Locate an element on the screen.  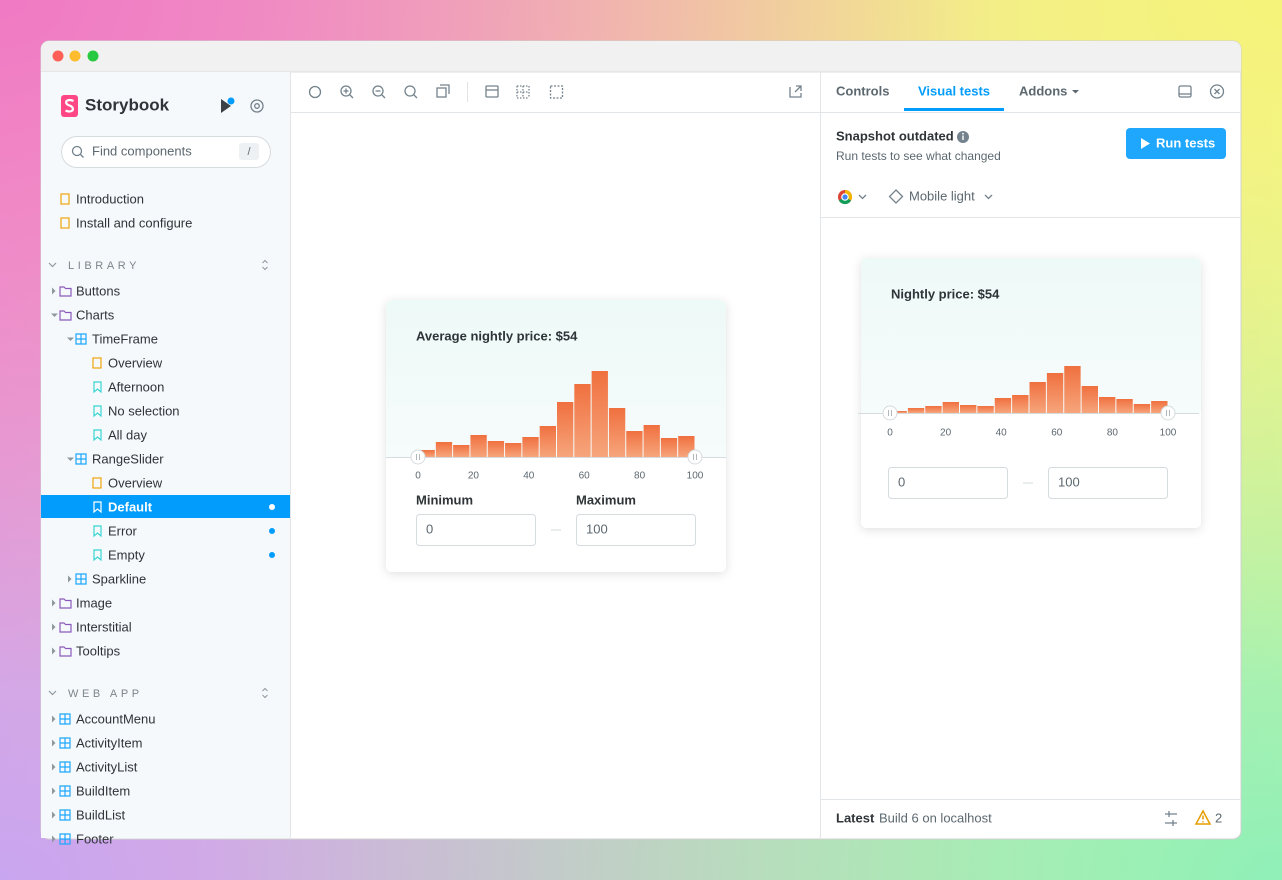
warning-count: 2 is located at coordinates (1218, 817).